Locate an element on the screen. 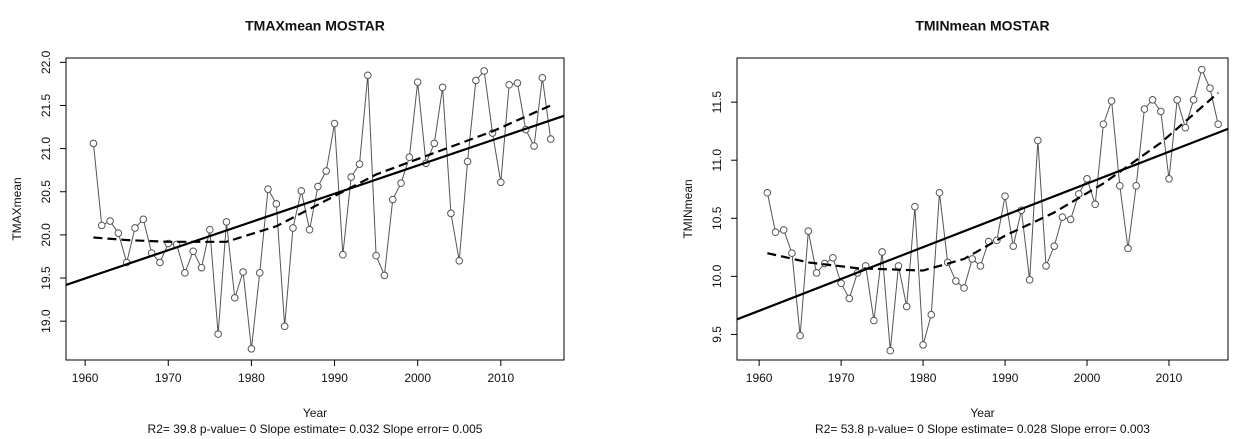  y-tick-label: 11.0 is located at coordinates (717, 160).